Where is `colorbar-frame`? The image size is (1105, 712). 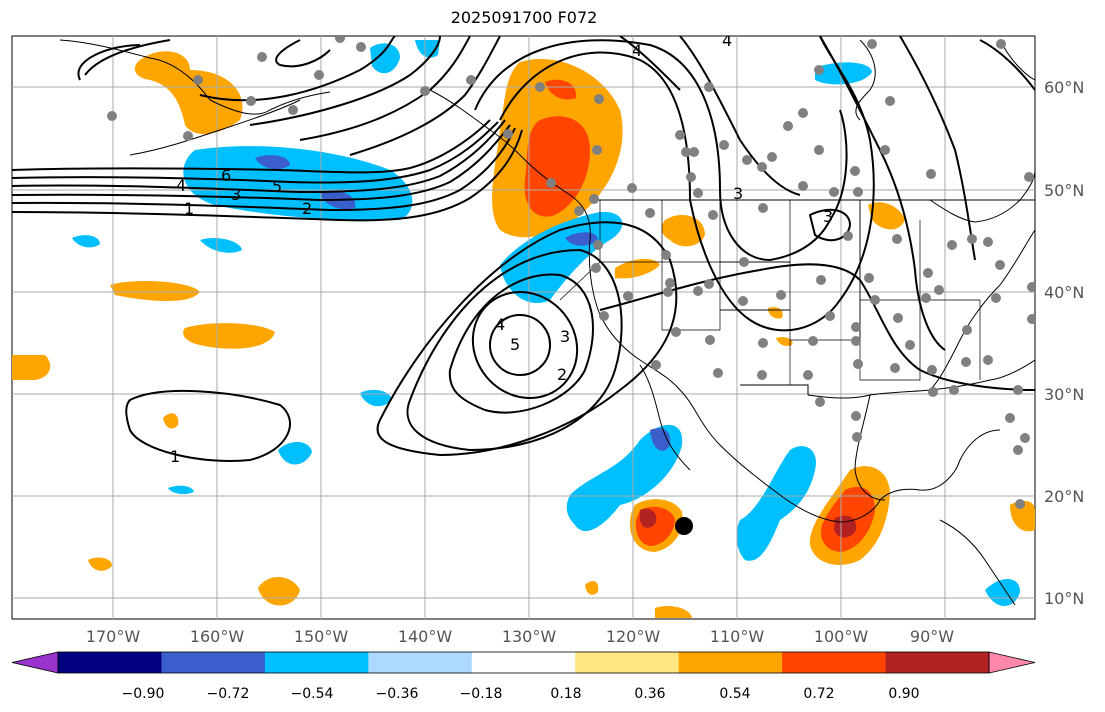
colorbar-frame is located at coordinates (523, 662).